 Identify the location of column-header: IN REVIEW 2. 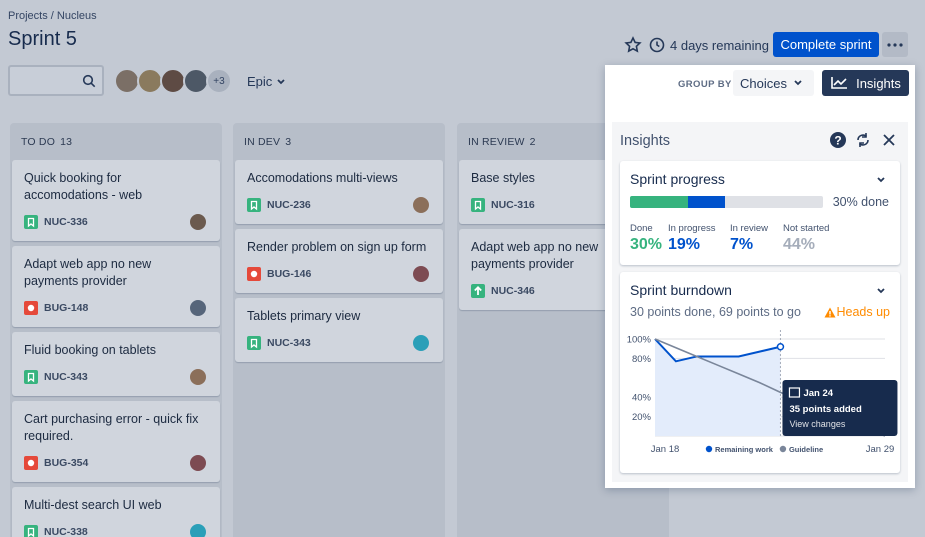
(563, 141).